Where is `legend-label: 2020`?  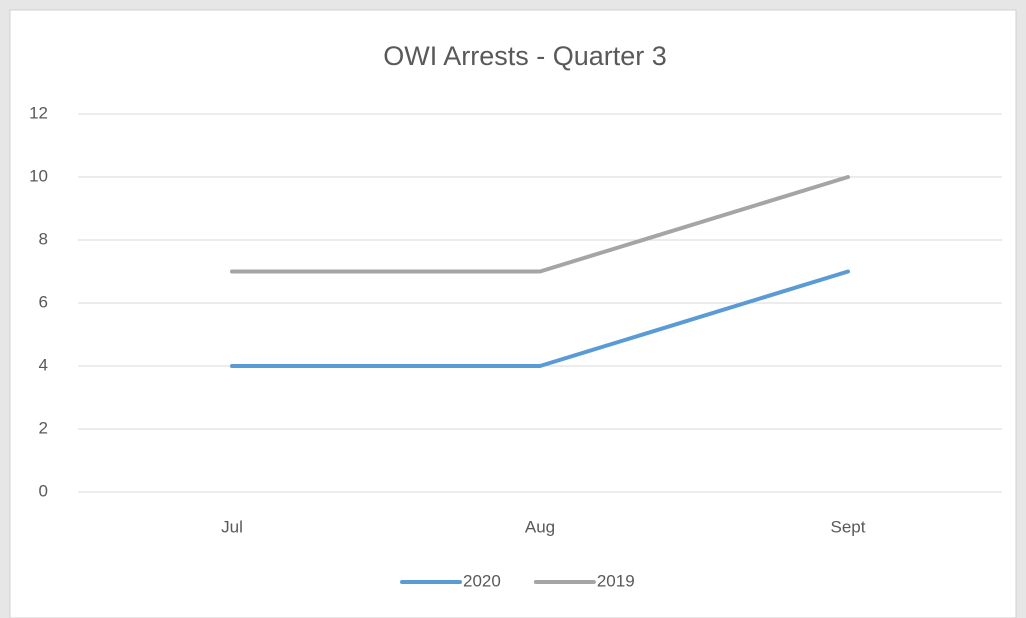 legend-label: 2020 is located at coordinates (482, 580).